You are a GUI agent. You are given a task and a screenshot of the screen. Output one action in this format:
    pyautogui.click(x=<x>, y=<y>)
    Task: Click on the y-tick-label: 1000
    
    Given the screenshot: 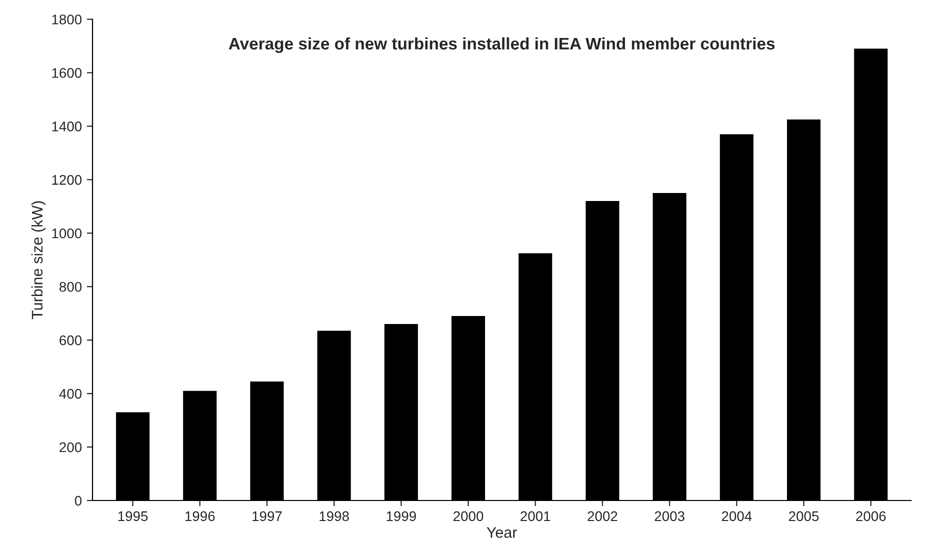 What is the action you would take?
    pyautogui.click(x=67, y=233)
    